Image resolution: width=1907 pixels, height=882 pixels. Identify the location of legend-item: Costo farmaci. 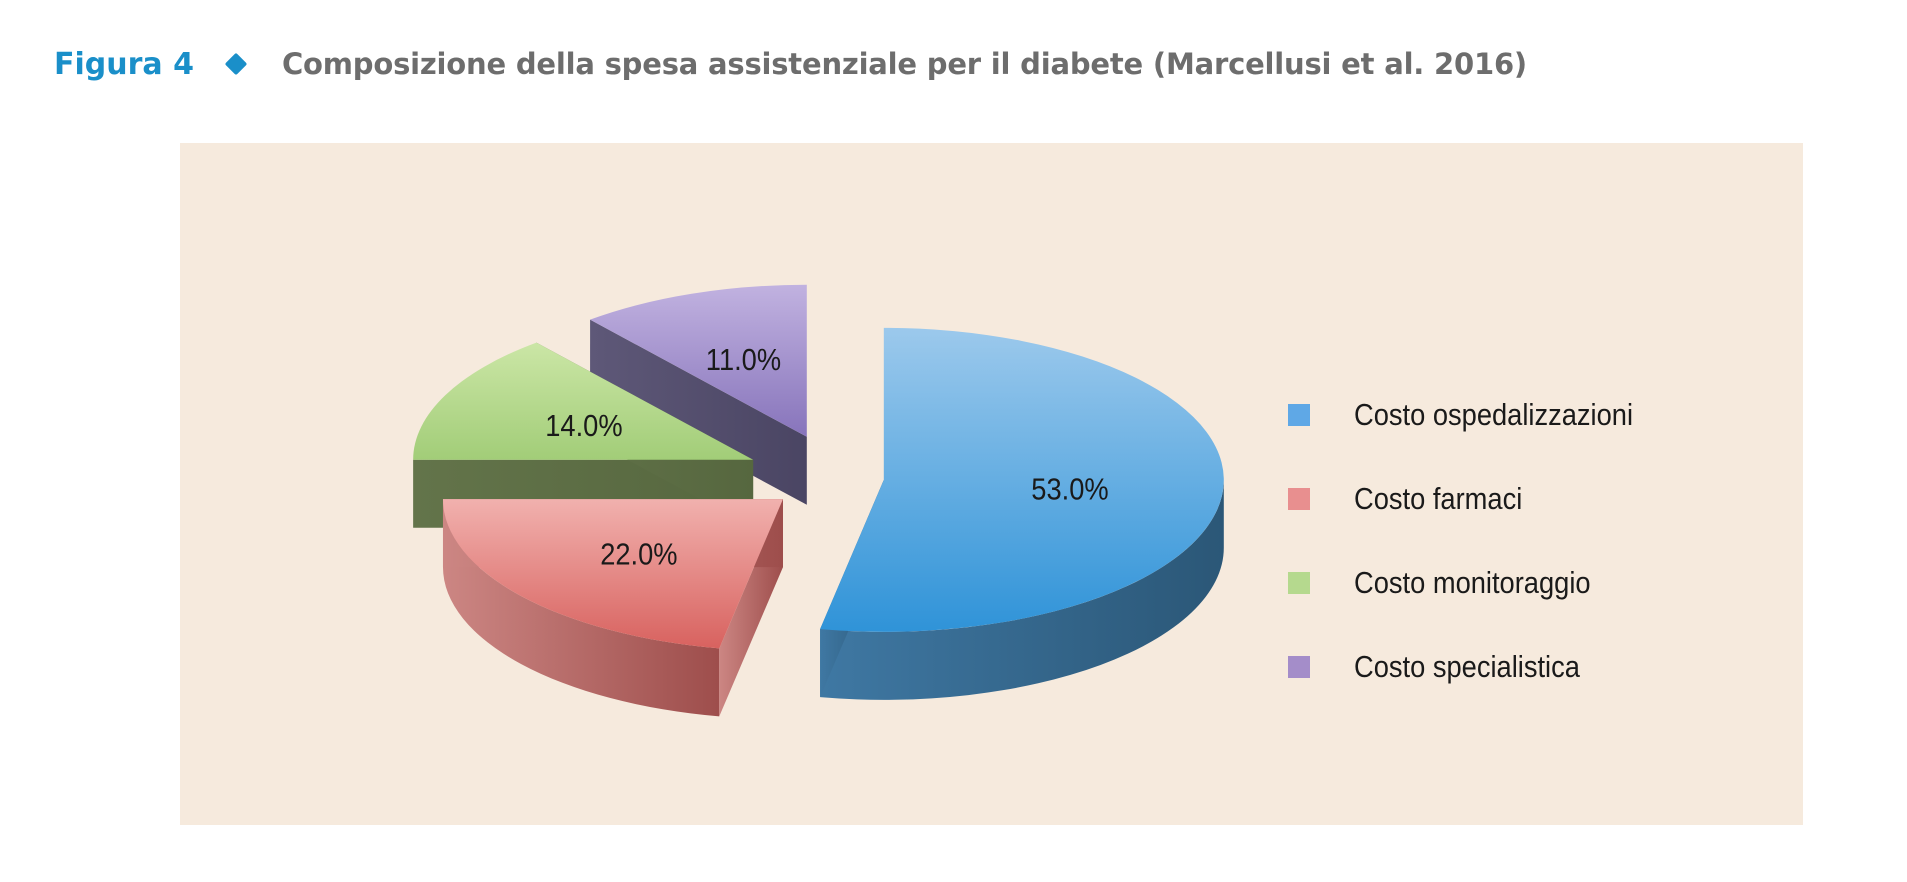
(1416, 499).